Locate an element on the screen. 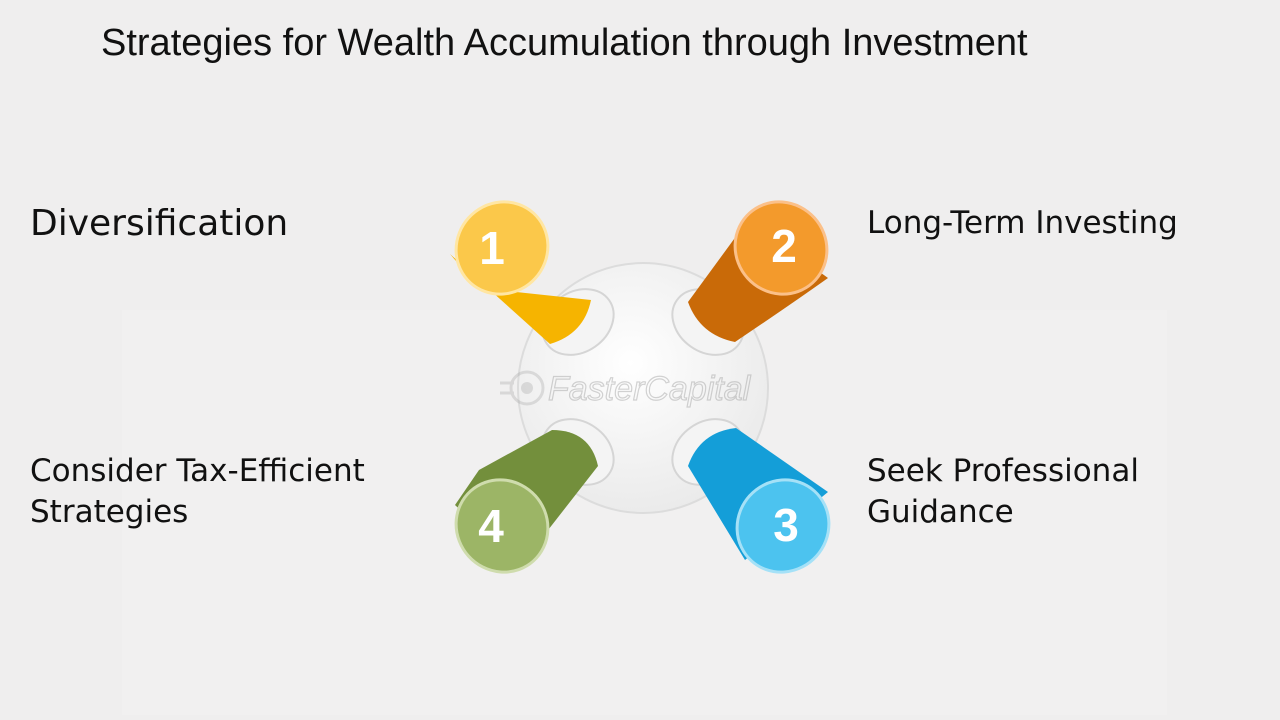 The width and height of the screenshot is (1280, 720). step-3-cylinder-cap is located at coordinates (783, 526).